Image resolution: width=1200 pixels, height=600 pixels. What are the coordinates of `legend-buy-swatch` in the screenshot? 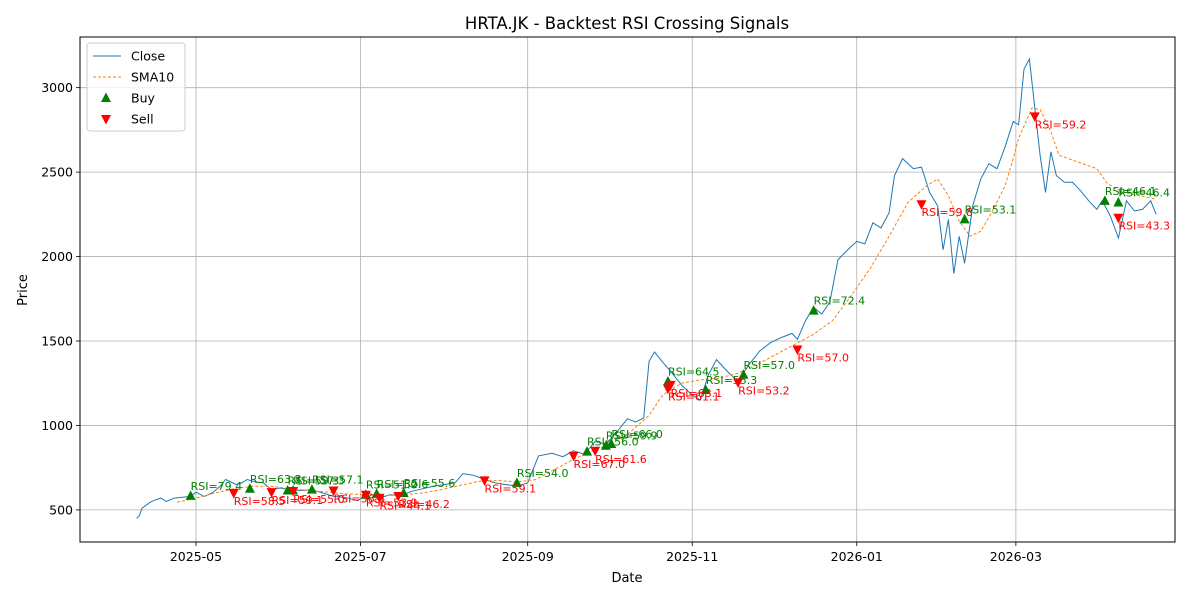 It's located at (106, 97).